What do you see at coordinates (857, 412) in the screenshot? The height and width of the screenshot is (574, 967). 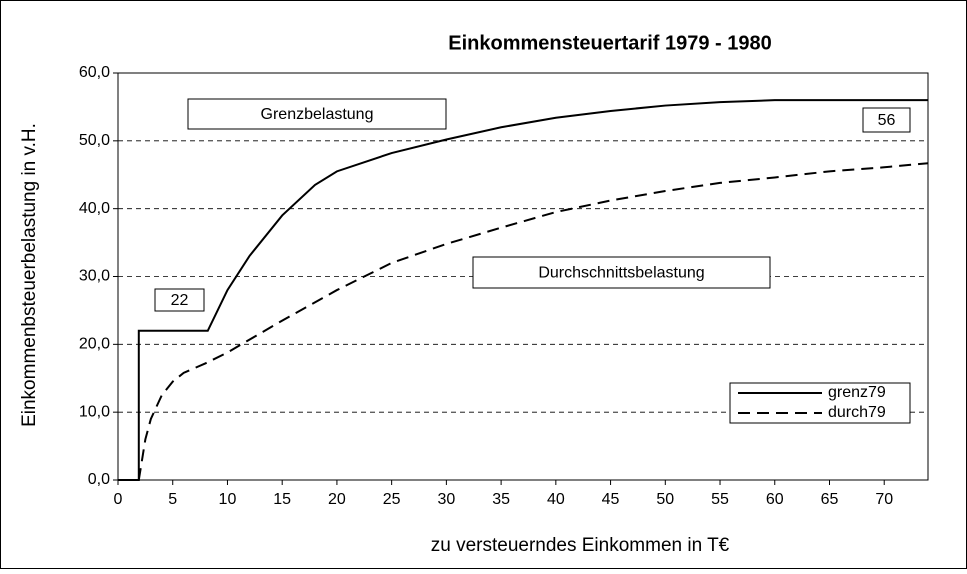 I see `legend-label: durch79` at bounding box center [857, 412].